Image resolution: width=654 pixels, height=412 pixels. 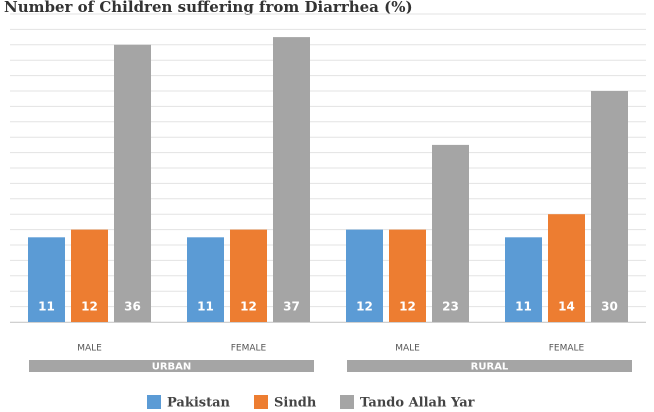 I want to click on group-label: RURAL, so click(x=490, y=367).